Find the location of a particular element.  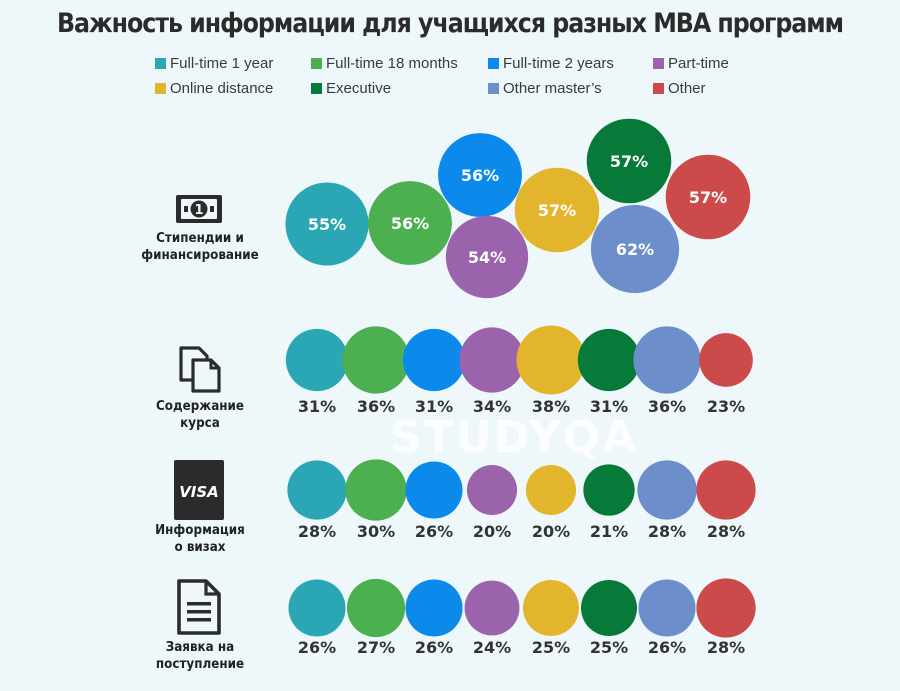

legend-label: Online distance is located at coordinates (222, 88).